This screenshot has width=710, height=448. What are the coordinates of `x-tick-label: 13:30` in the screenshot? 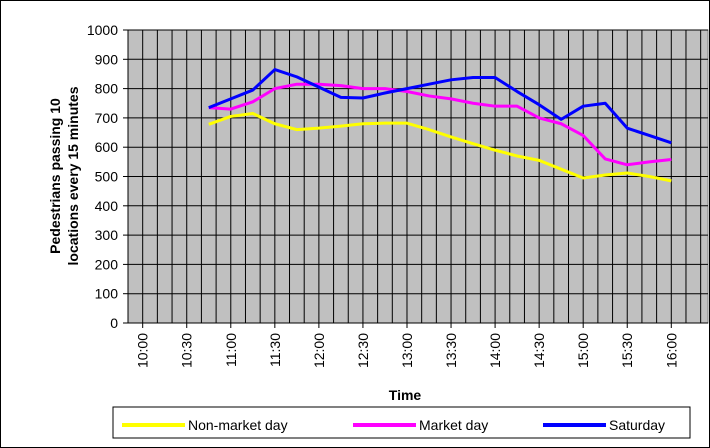 It's located at (451, 350).